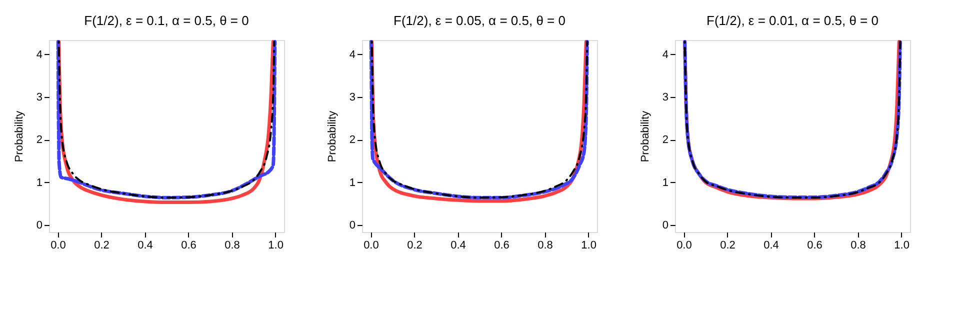  Describe the element at coordinates (792, 20) in the screenshot. I see `chart-title: F(1/2), ε = 0.01, α = 0.5, θ = 0` at that location.